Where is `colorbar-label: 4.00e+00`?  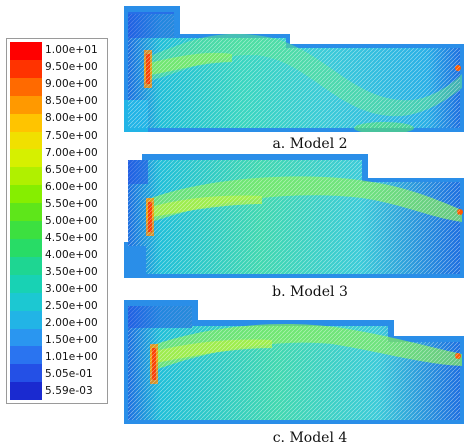
colorbar-label: 4.00e+00 is located at coordinates (71, 254).